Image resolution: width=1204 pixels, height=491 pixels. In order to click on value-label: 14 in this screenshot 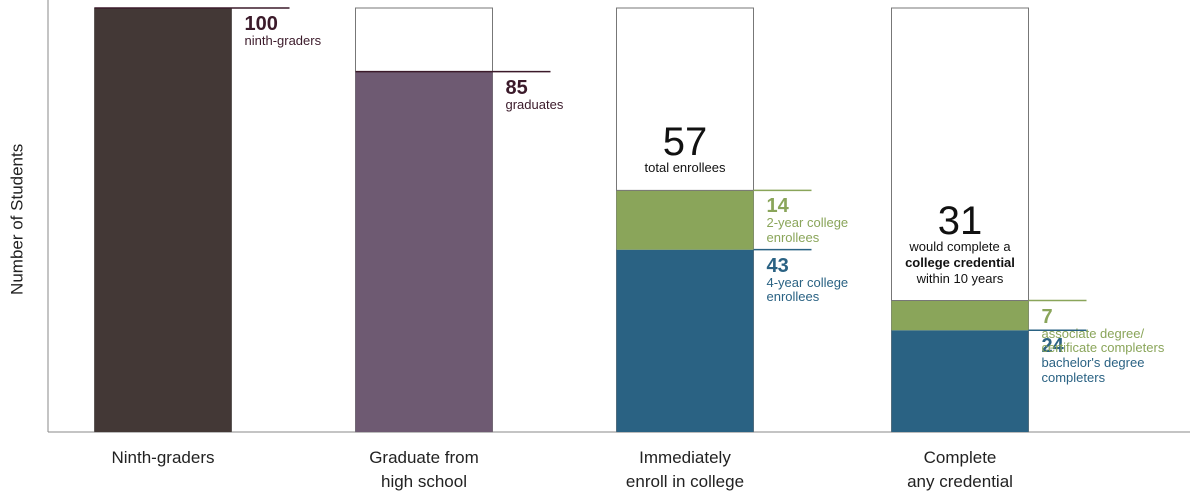, I will do `click(777, 206)`.